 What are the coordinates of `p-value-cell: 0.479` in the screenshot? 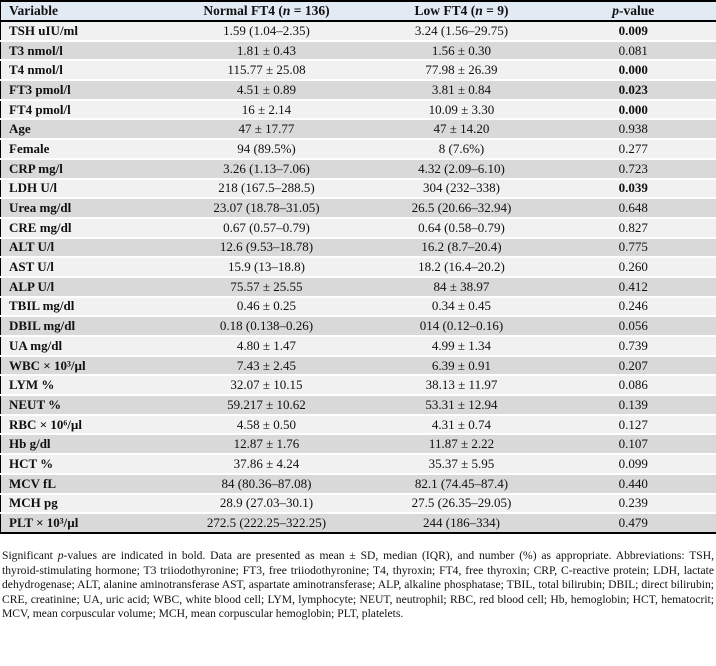 It's located at (633, 523).